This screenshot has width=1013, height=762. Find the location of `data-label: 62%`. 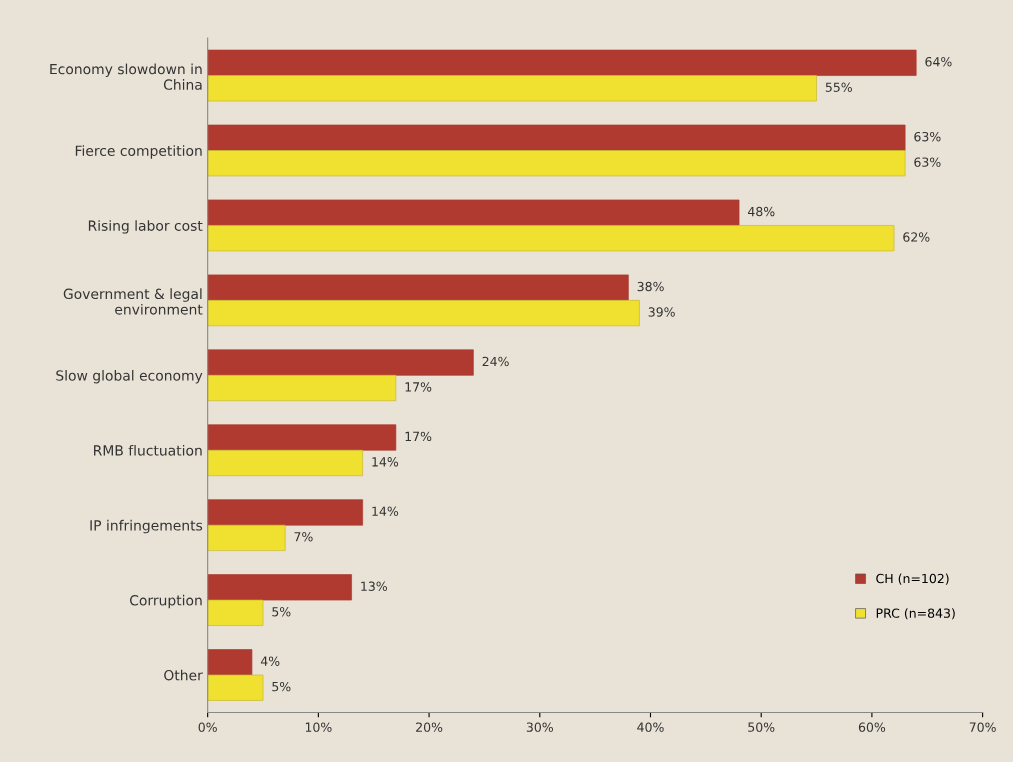

data-label: 62% is located at coordinates (916, 237).